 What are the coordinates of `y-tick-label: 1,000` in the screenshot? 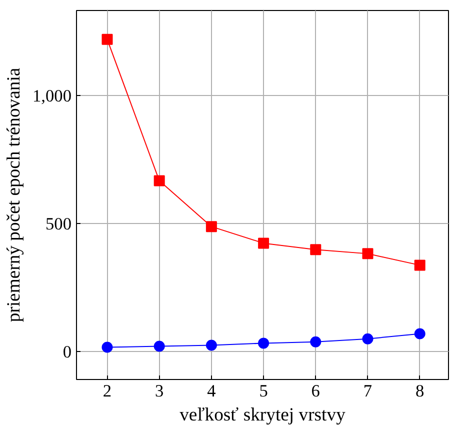 It's located at (52, 96).